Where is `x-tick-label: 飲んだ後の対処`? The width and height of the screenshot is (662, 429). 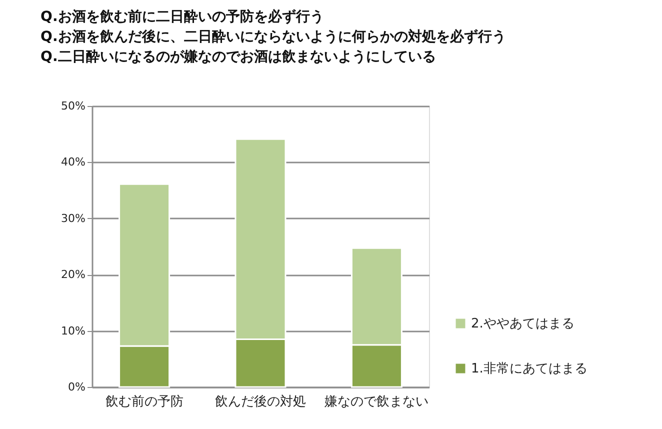 x-tick-label: 飲んだ後の対処 is located at coordinates (260, 402).